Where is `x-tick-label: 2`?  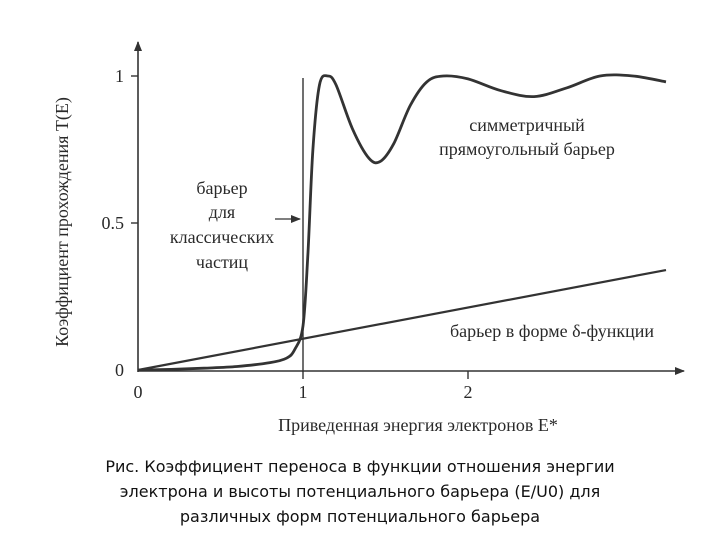
x-tick-label: 2 is located at coordinates (468, 392).